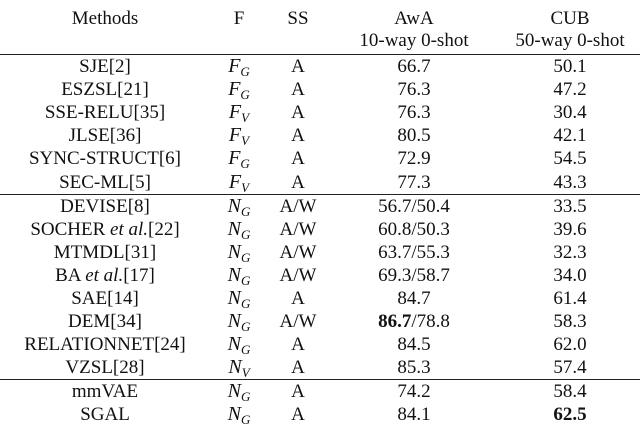 The width and height of the screenshot is (640, 444). I want to click on header-ss: SS, so click(298, 18).